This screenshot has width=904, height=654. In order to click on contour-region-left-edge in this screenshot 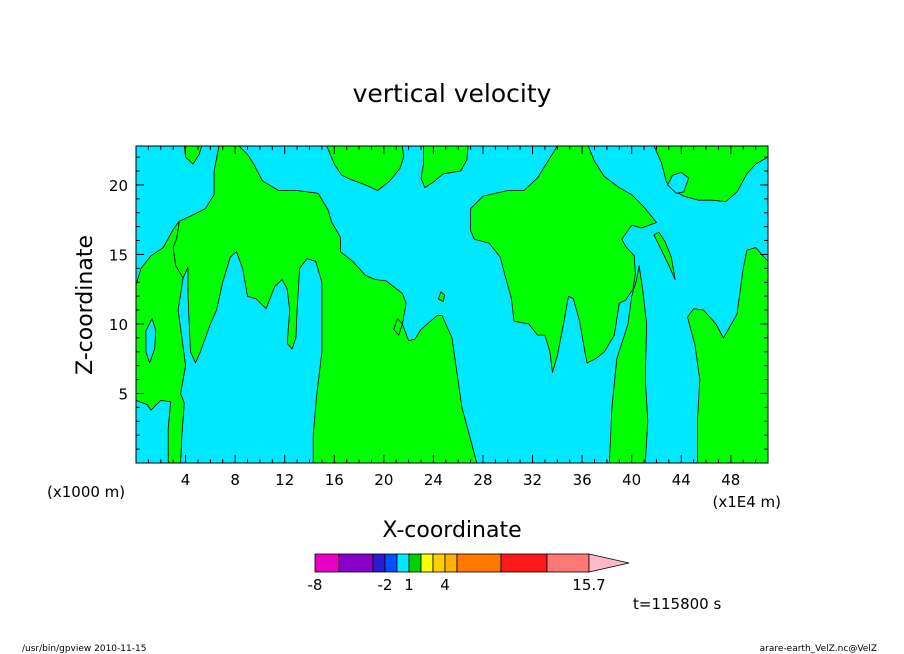, I will do `click(161, 341)`.